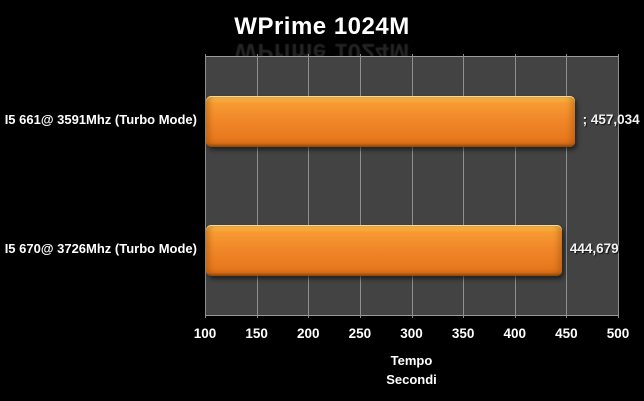 The width and height of the screenshot is (644, 401). I want to click on x-tick-label: 100, so click(205, 333).